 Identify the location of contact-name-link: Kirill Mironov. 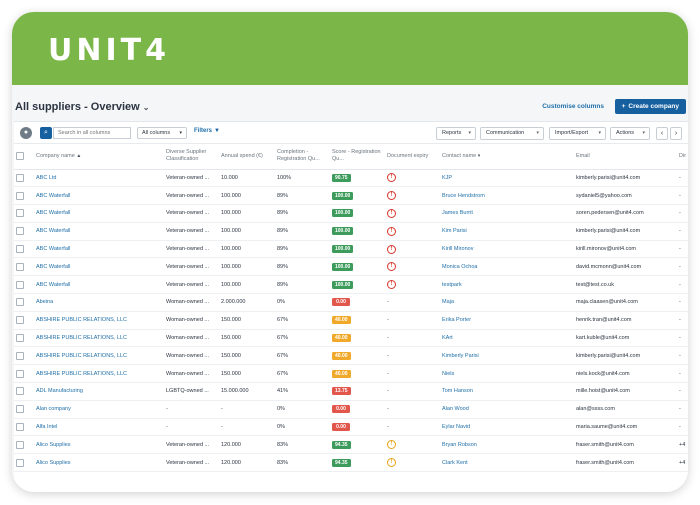
(507, 249).